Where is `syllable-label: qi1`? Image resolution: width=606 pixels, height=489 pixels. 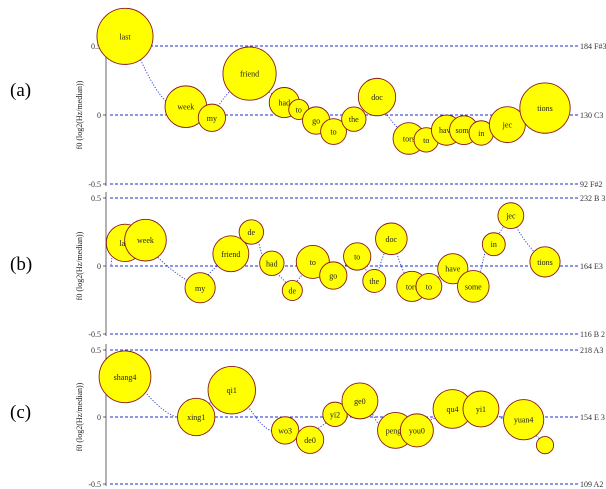 syllable-label: qi1 is located at coordinates (232, 390).